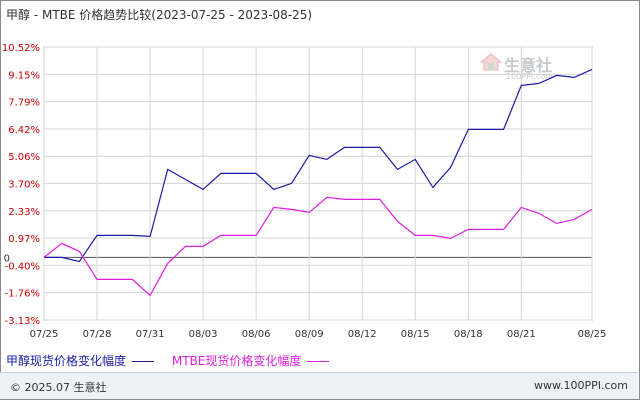 This screenshot has height=400, width=640. What do you see at coordinates (24, 130) in the screenshot?
I see `y-tick-label: 6.42%` at bounding box center [24, 130].